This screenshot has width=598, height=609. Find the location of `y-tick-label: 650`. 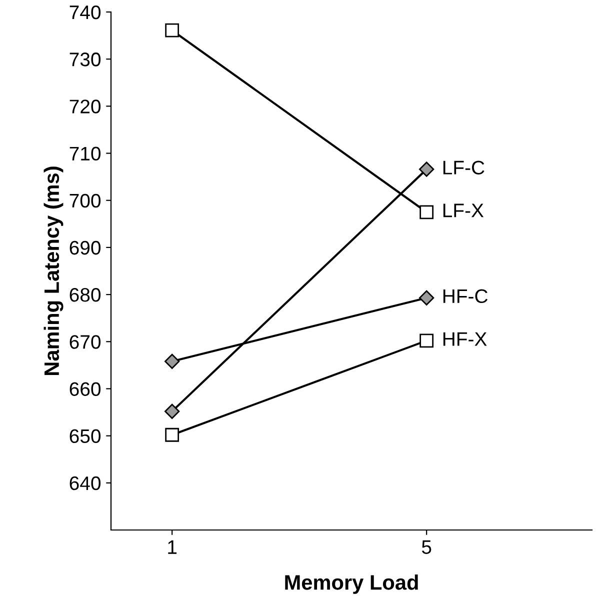

y-tick-label: 650 is located at coordinates (85, 436).